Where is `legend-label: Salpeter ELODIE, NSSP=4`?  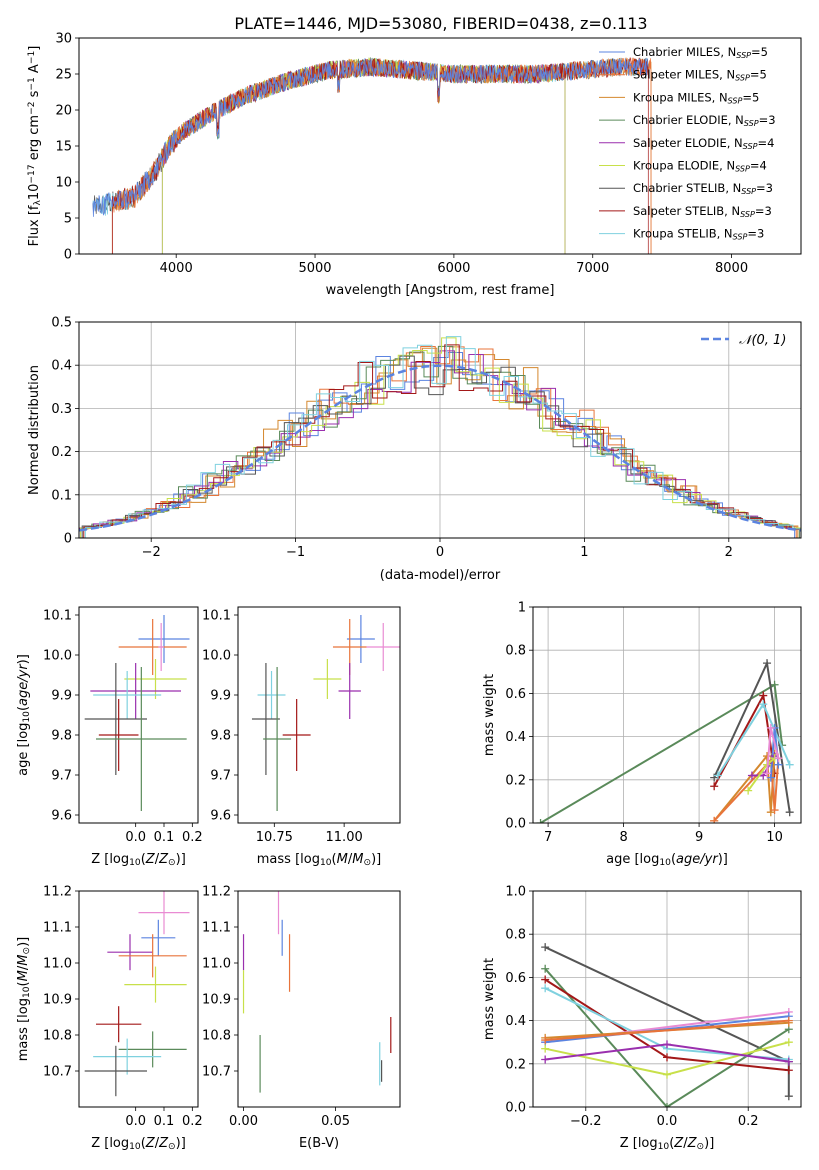
legend-label: Salpeter ELODIE, NSSP=4 is located at coordinates (703, 143).